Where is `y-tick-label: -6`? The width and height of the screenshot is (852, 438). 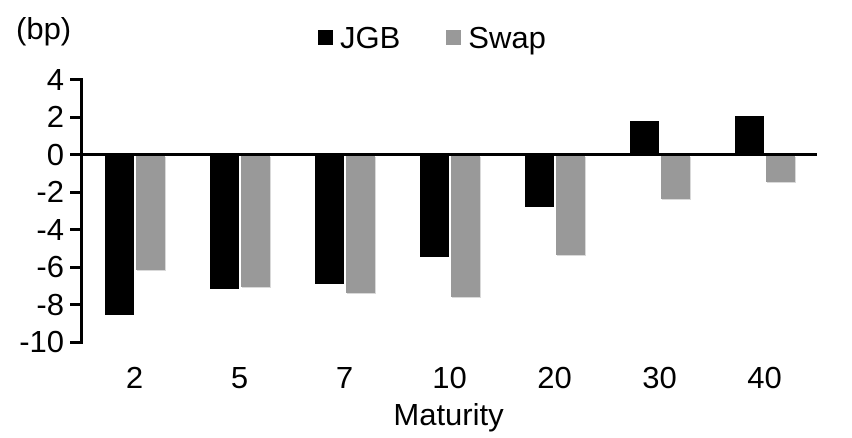
y-tick-label: -6 is located at coordinates (50, 266).